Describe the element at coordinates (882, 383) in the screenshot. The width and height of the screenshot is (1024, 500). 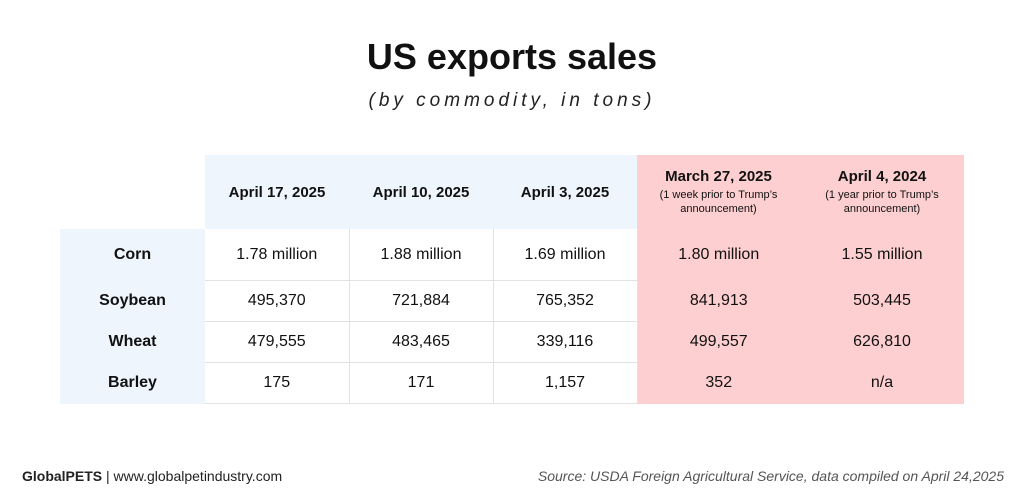
I see `table-cell: n/a` at that location.